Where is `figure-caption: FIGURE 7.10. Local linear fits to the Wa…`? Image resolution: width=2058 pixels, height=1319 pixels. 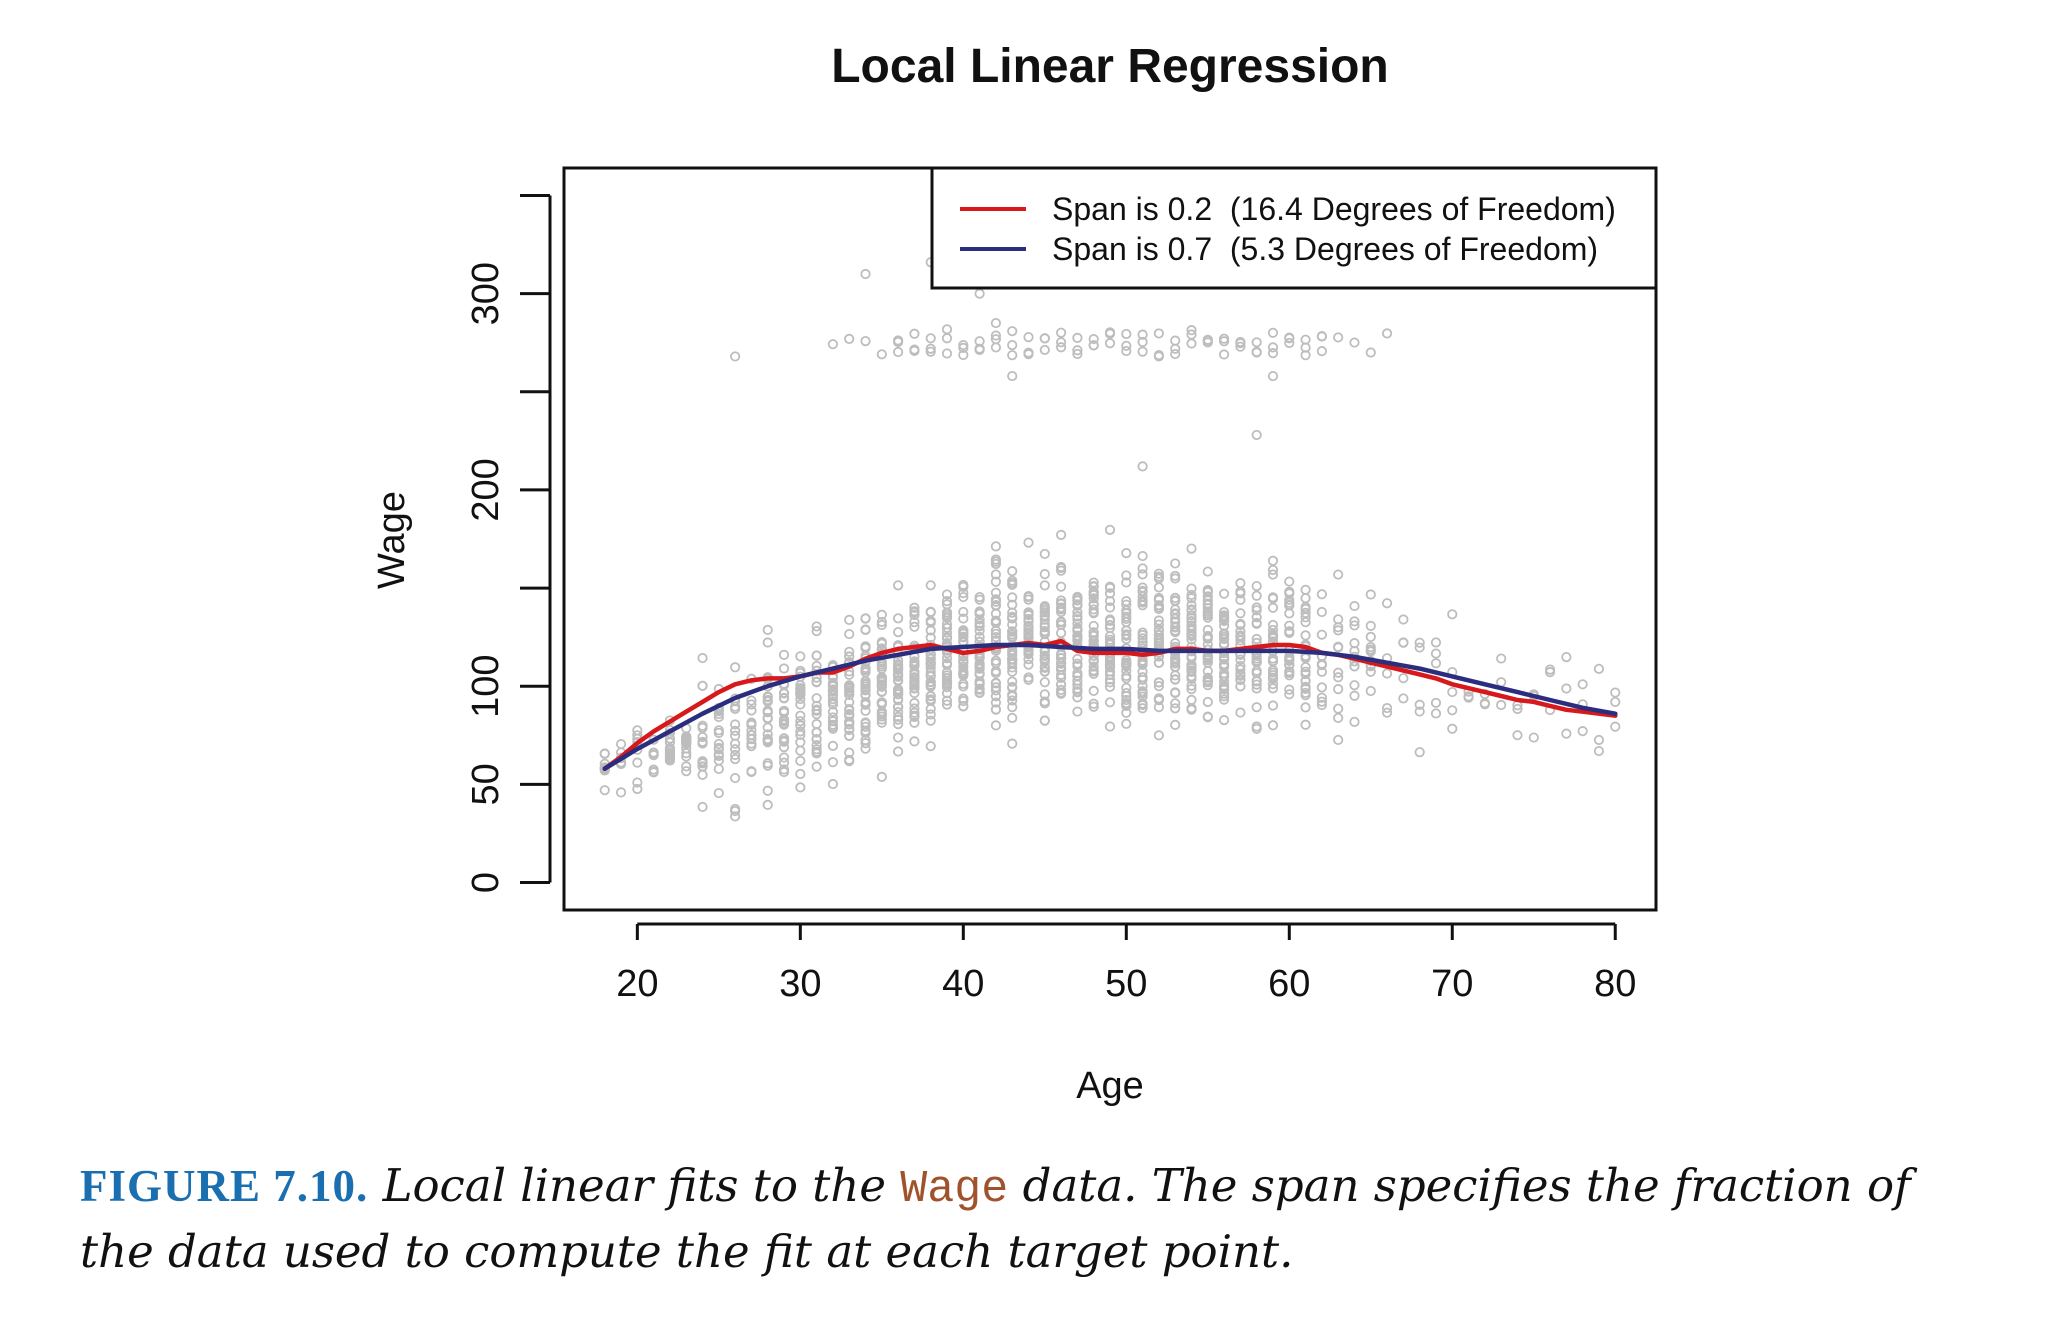 figure-caption: FIGURE 7.10. Local linear fits to the Wa… is located at coordinates (1030, 1219).